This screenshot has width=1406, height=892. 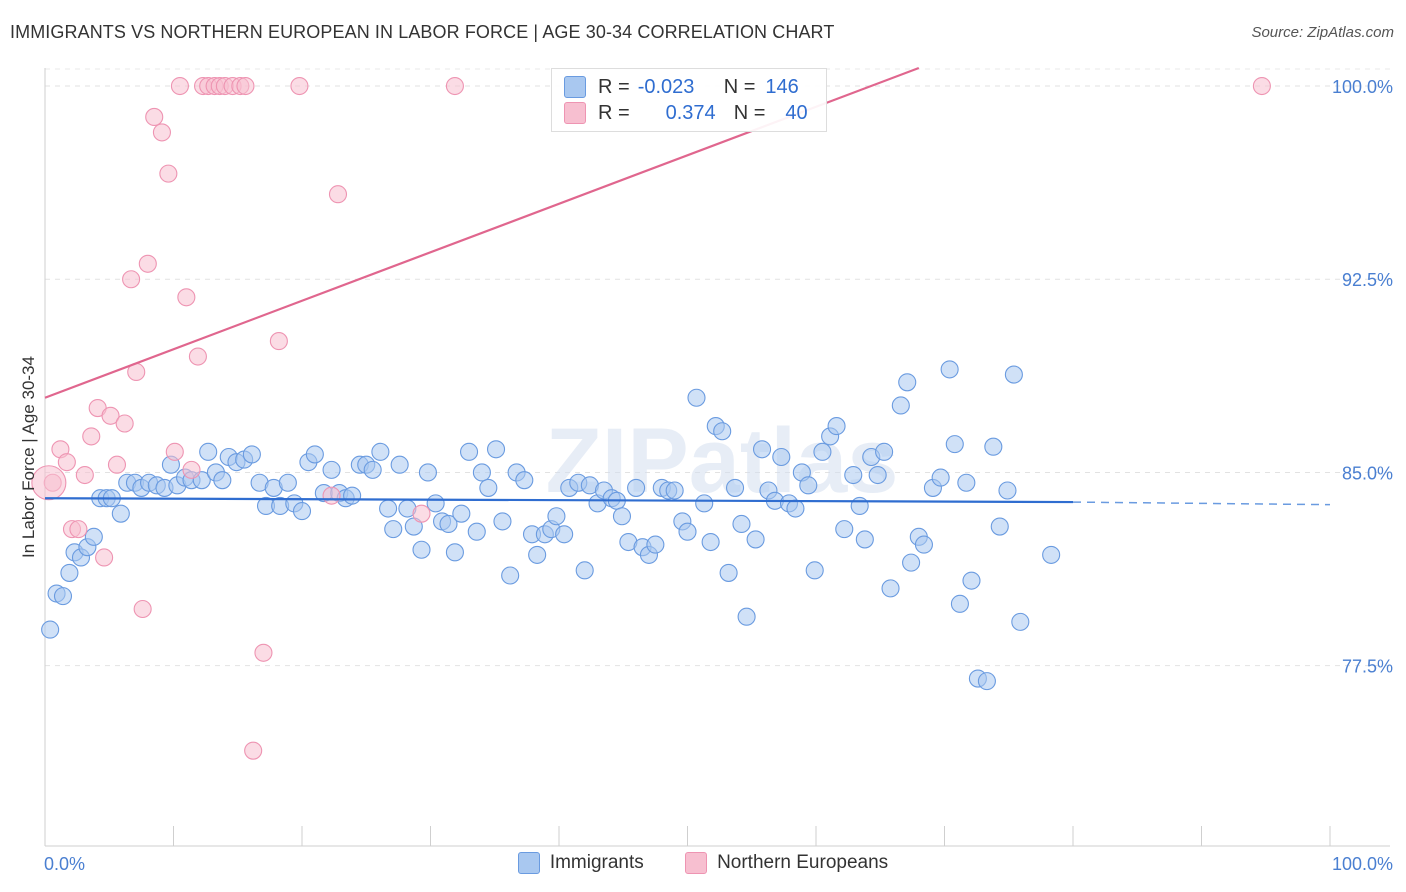 What do you see at coordinates (559, 500) in the screenshot?
I see `immigrants-trend-line` at bounding box center [559, 500].